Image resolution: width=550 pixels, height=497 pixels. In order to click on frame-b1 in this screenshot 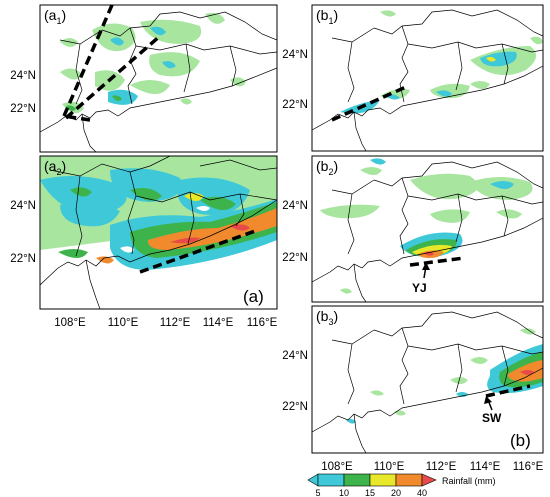, I will do `click(427, 78)`.